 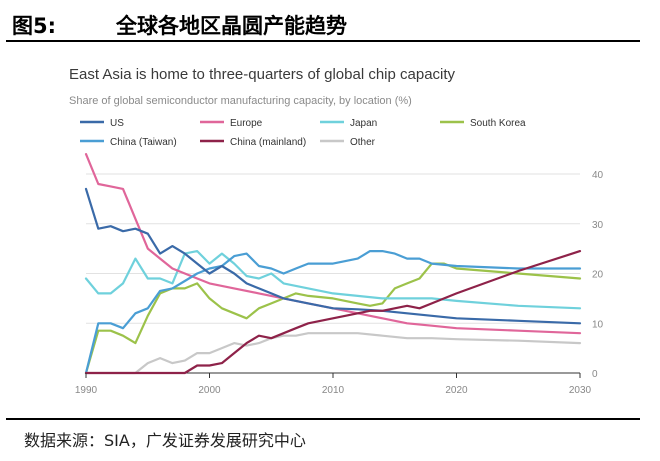 I want to click on legend-label-europe: Europe, so click(x=246, y=123).